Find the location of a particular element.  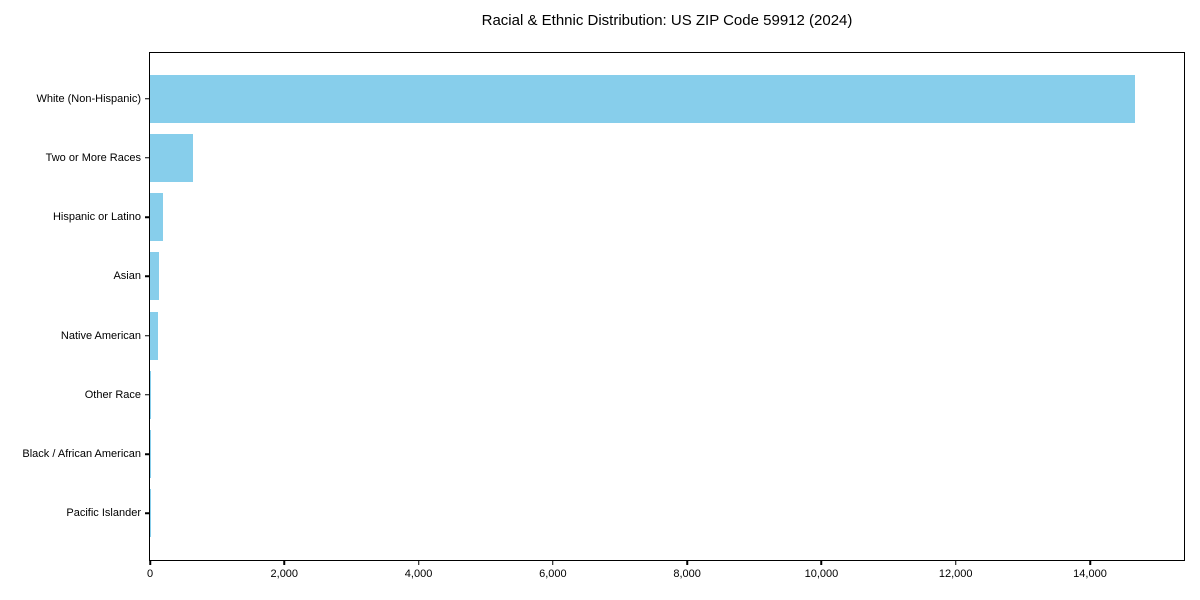

bar-row: White (Non-Hispanic) is located at coordinates (610, 98).